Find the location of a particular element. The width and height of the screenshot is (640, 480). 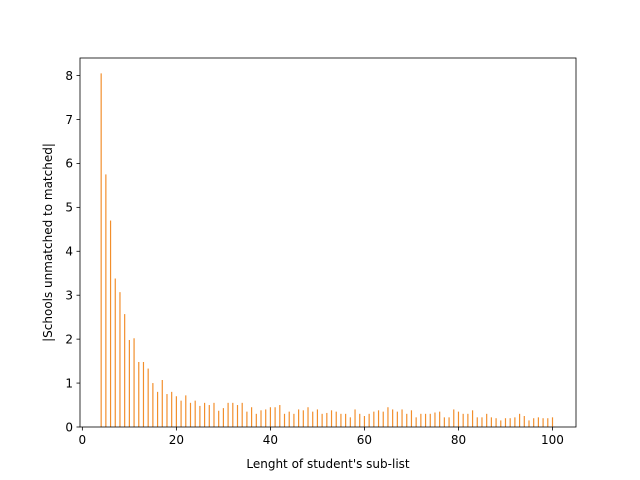

y-axis-label: |Schools unmatched to matched| is located at coordinates (48, 242).